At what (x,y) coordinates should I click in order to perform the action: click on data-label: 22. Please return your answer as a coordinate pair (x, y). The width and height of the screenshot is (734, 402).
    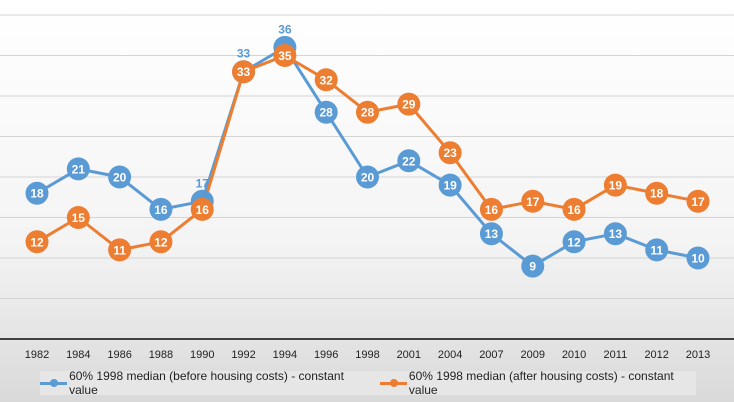
    Looking at the image, I should click on (409, 161).